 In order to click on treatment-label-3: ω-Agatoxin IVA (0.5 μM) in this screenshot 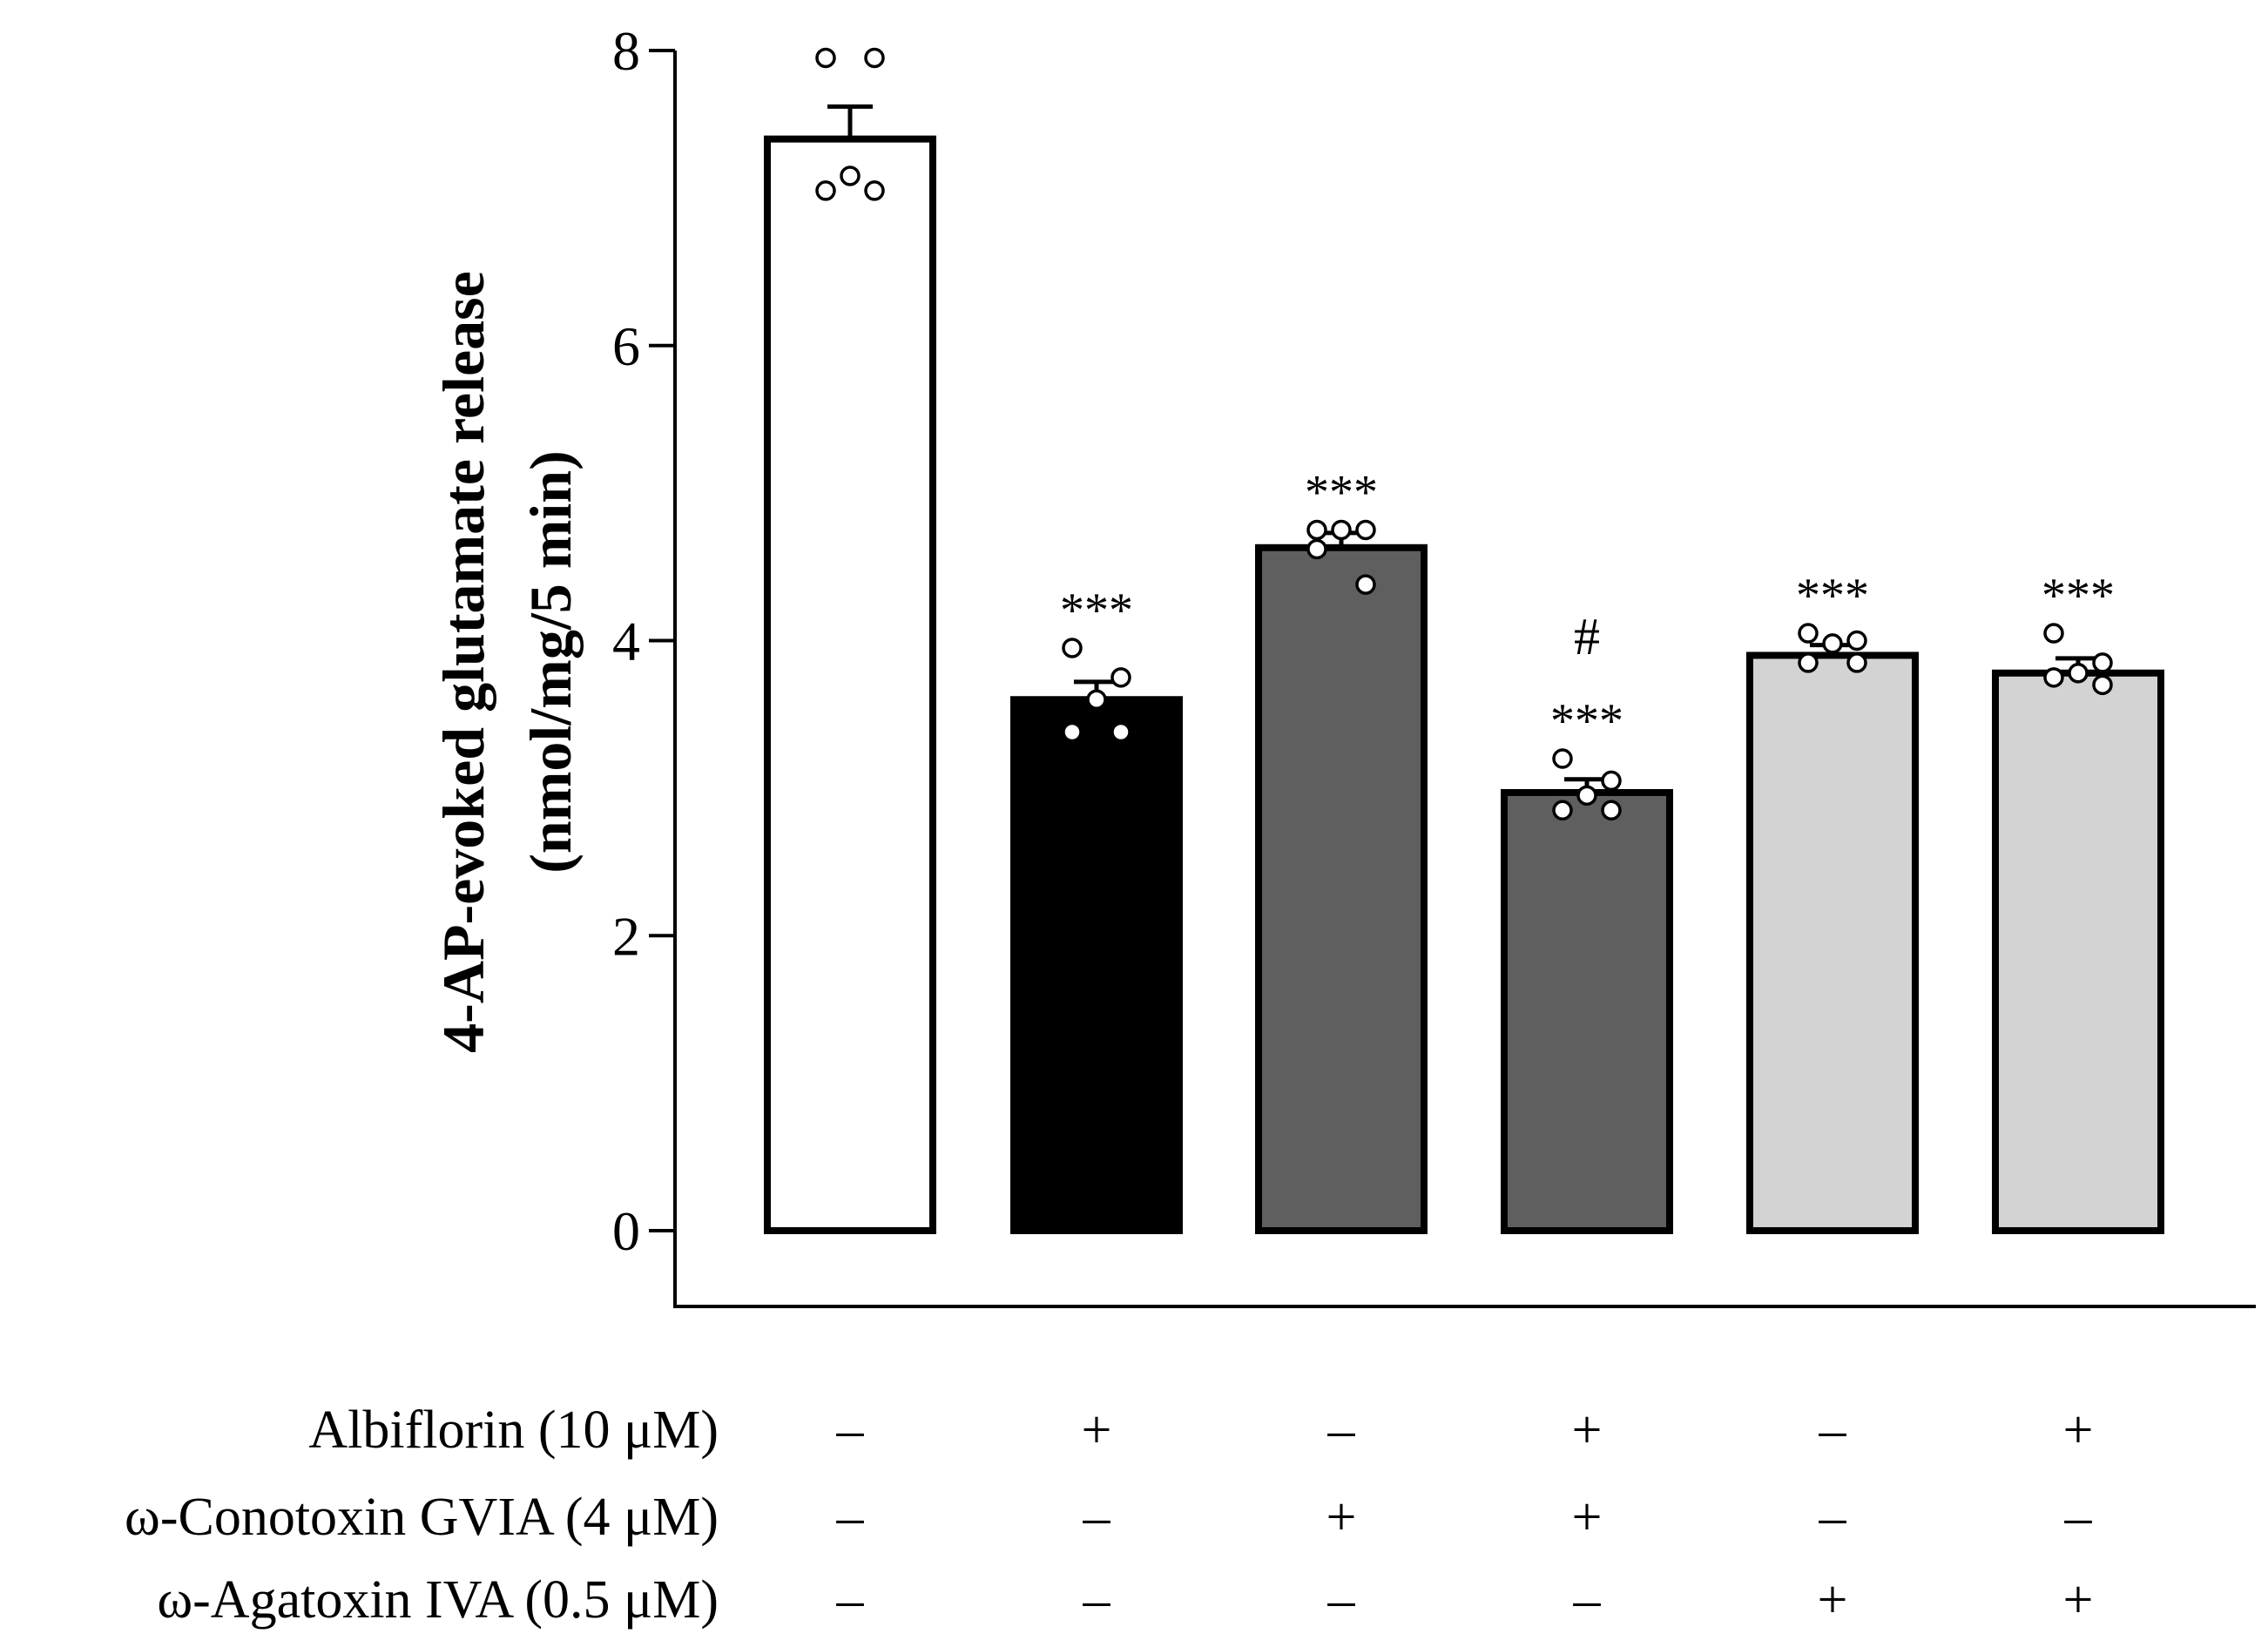, I will do `click(438, 1600)`.